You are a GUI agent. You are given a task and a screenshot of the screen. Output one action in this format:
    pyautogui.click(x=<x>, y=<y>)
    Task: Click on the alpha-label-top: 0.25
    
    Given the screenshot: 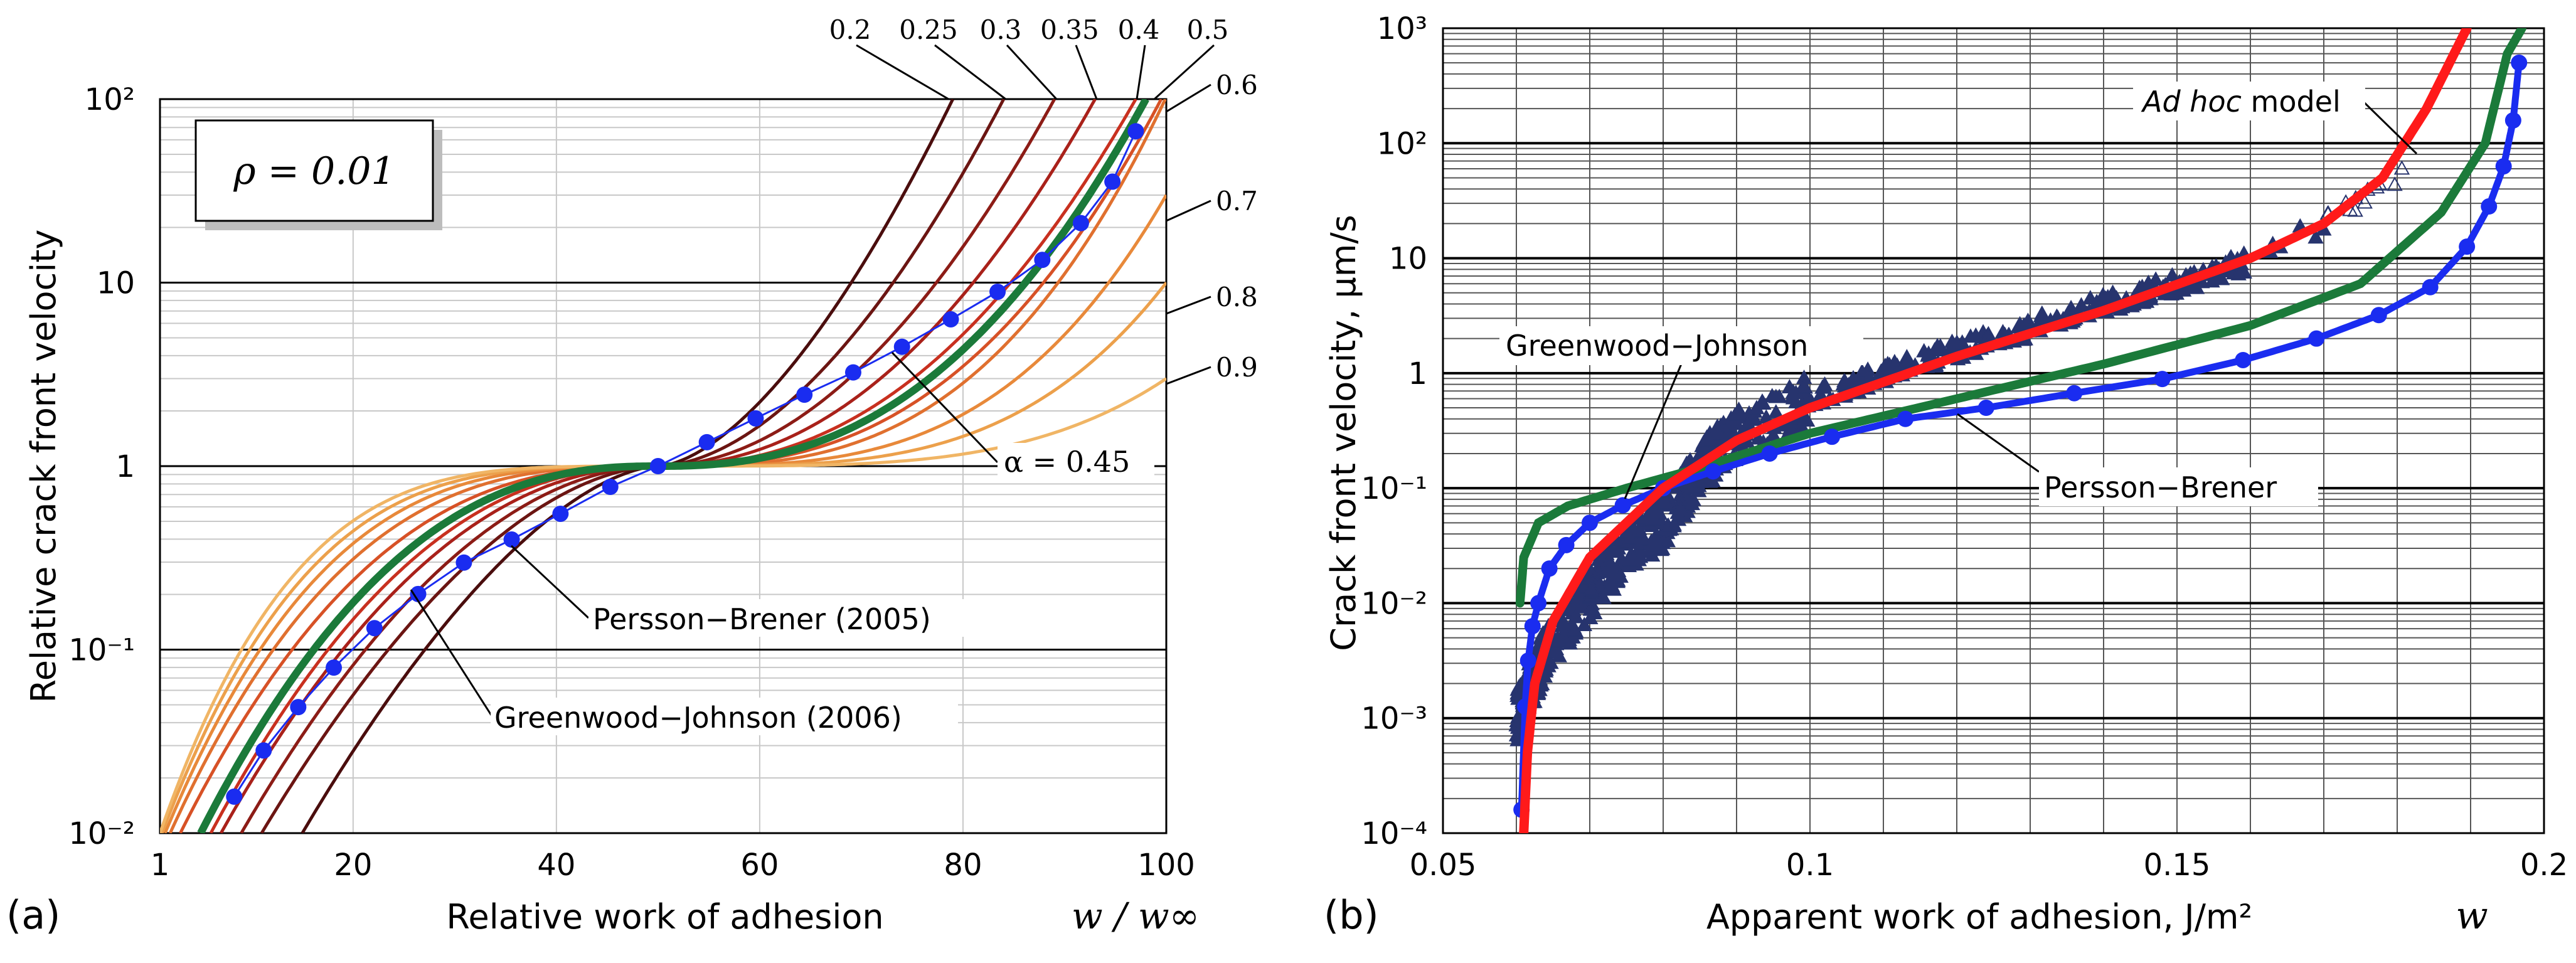 What is the action you would take?
    pyautogui.click(x=928, y=29)
    